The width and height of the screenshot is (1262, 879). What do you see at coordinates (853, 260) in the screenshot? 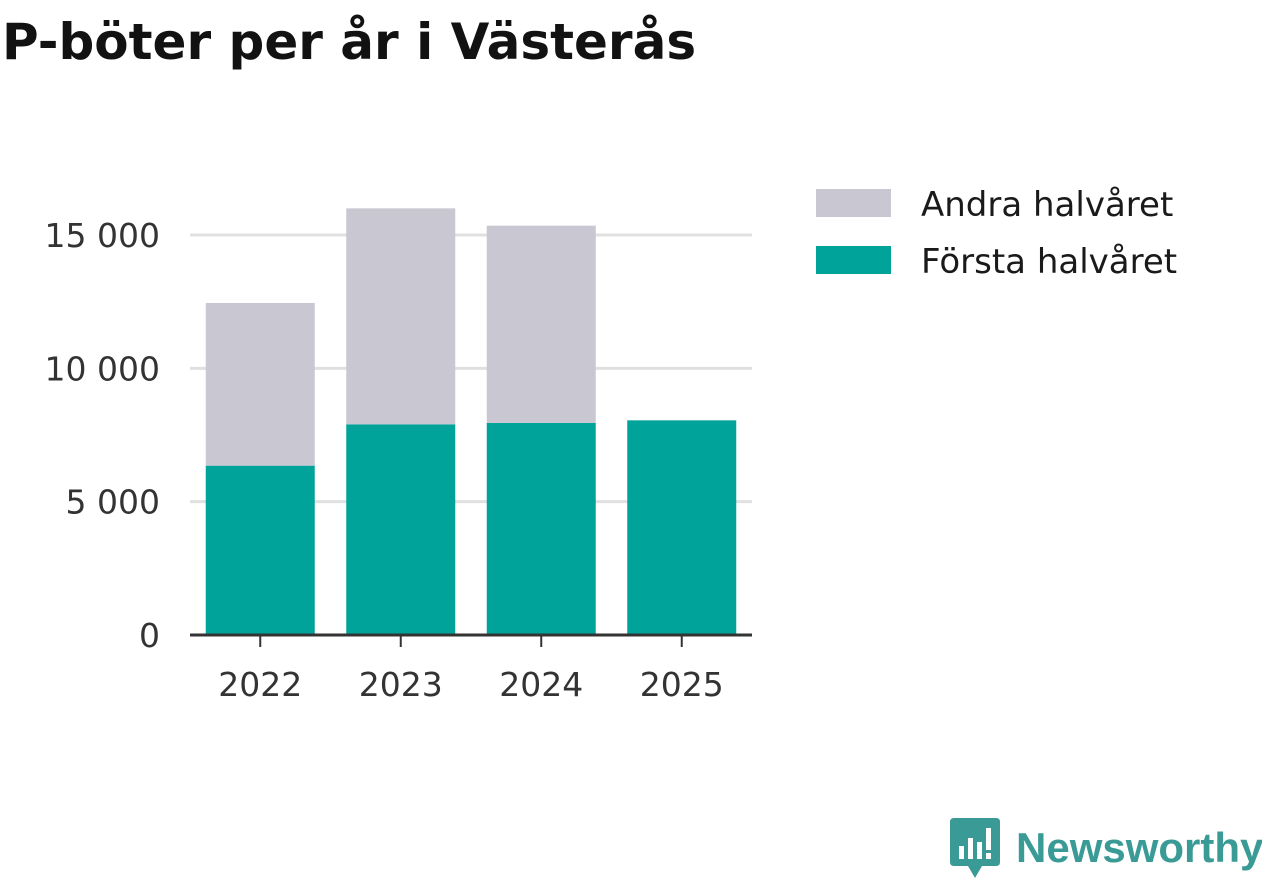
I see `legend-swatch-forsta` at bounding box center [853, 260].